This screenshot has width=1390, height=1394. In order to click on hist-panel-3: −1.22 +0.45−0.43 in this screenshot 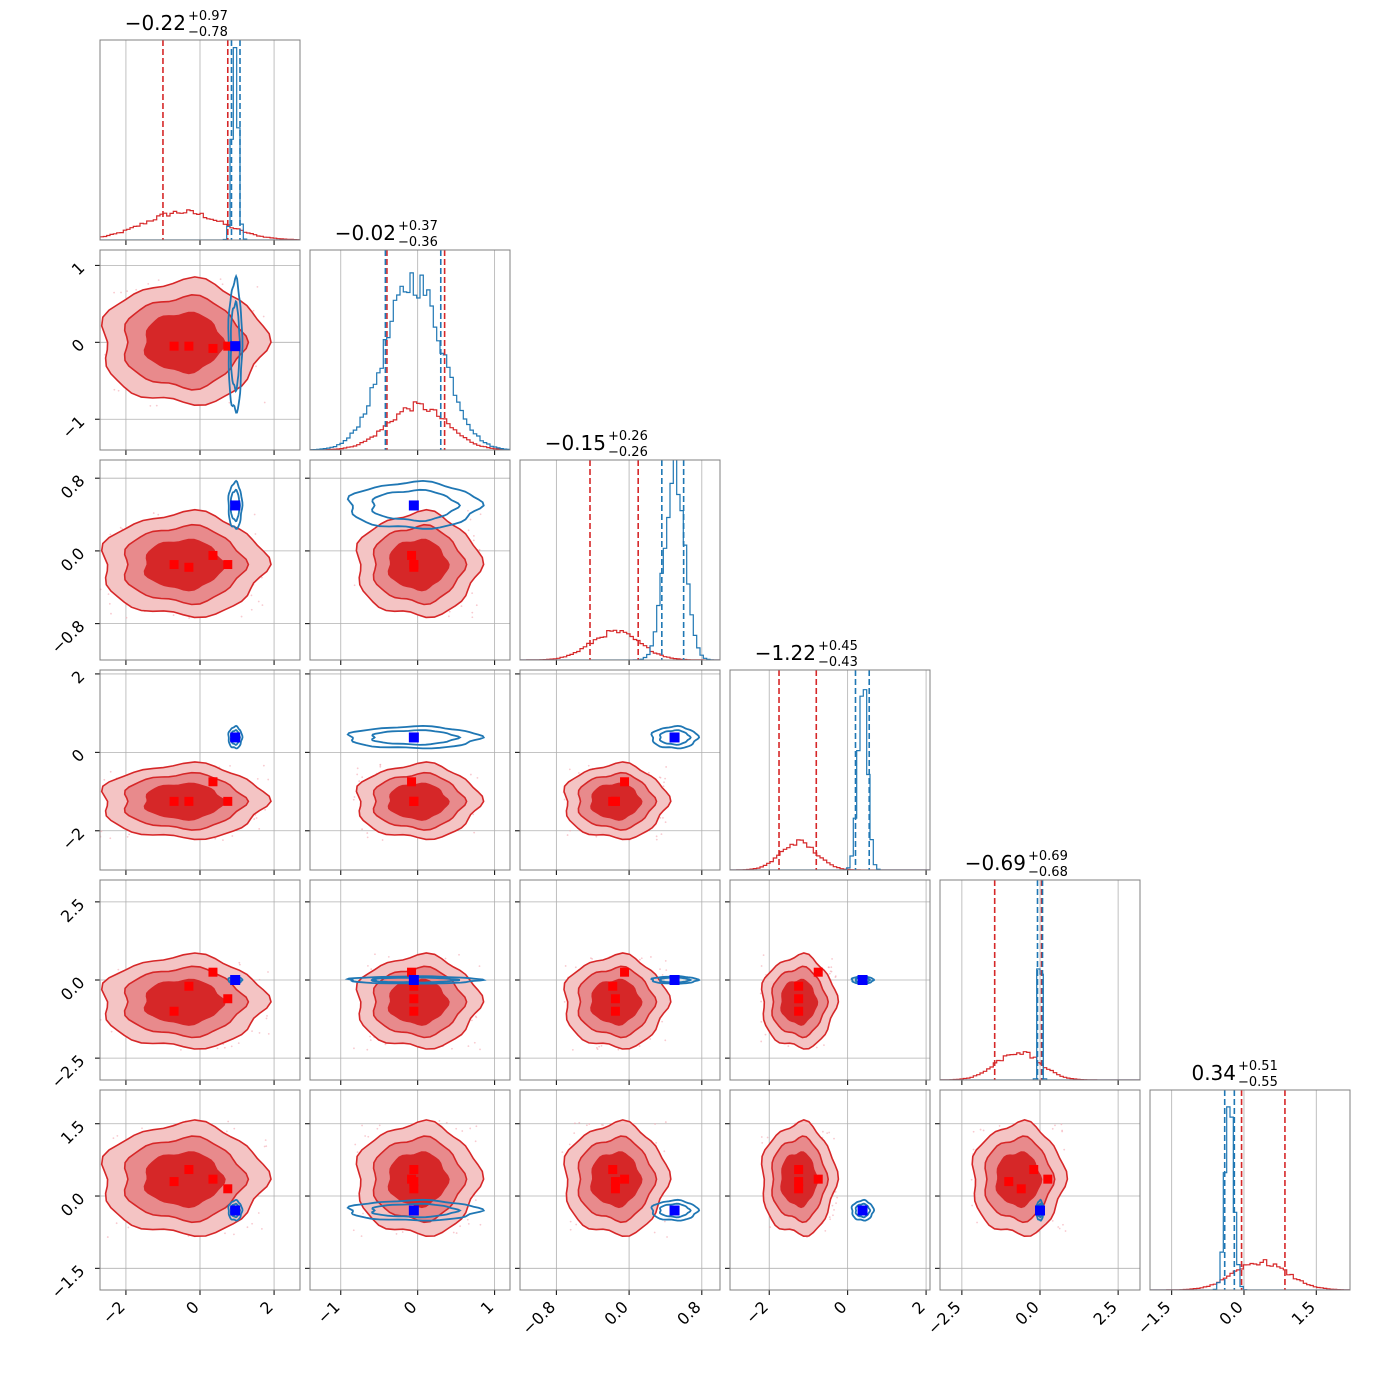, I will do `click(830, 757)`.